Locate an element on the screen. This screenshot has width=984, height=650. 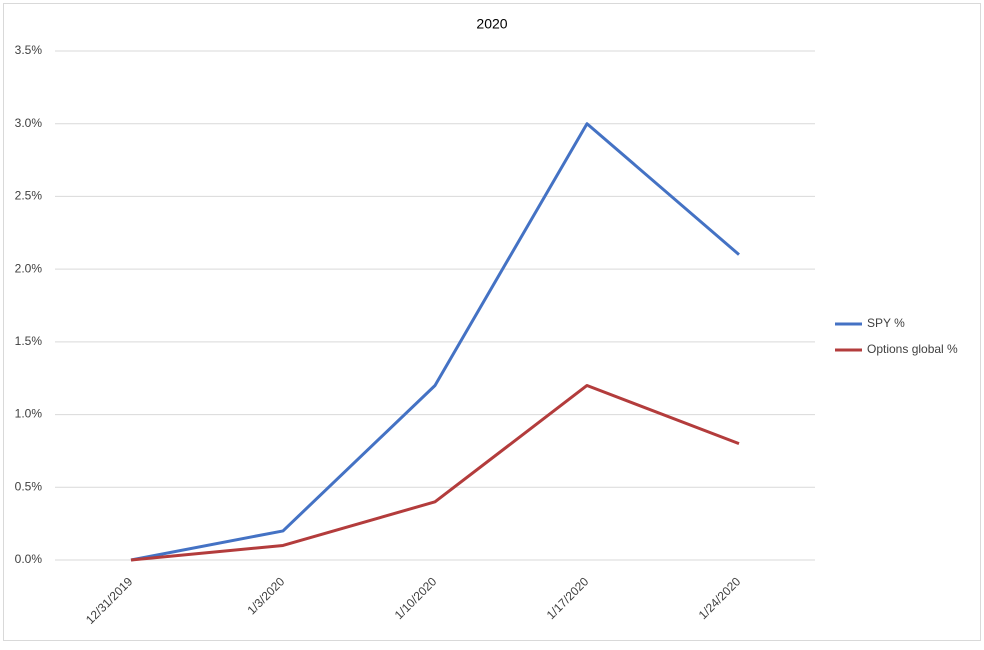
legend-label: SPY % is located at coordinates (886, 323).